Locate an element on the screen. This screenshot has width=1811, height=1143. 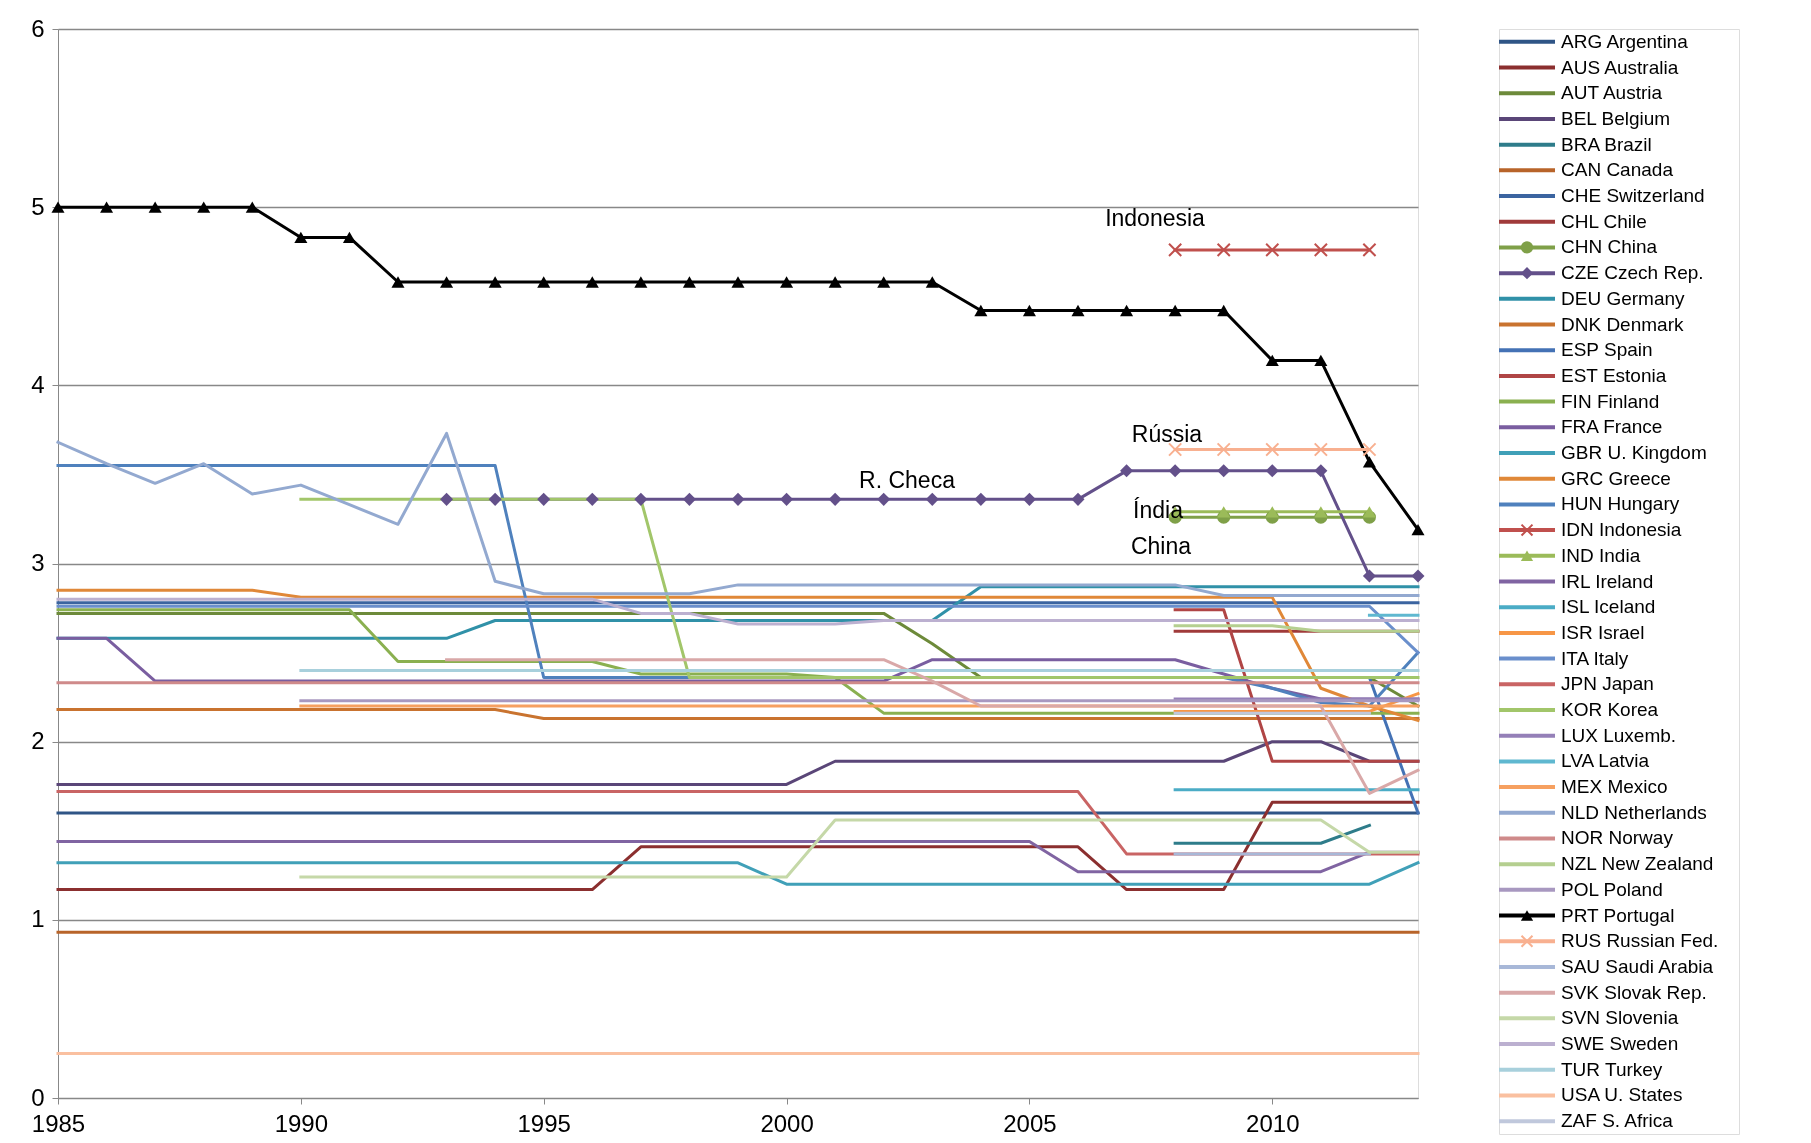
annotation: Indonesia is located at coordinates (1155, 218).